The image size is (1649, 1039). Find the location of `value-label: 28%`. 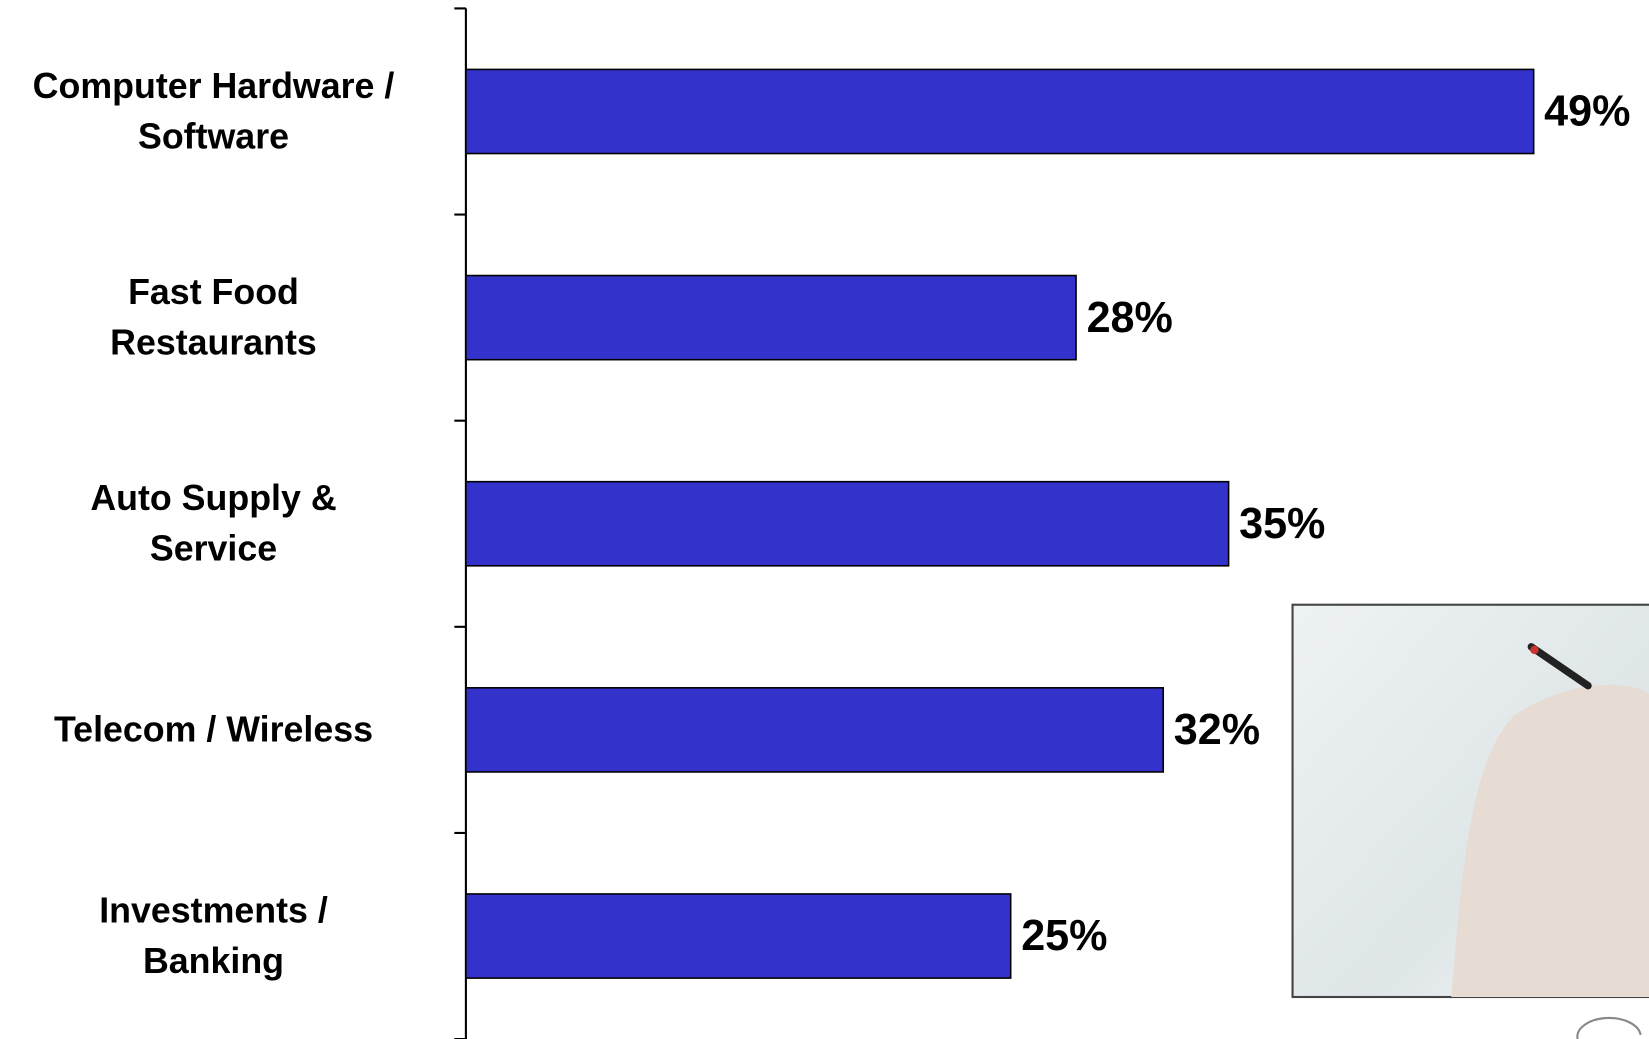

value-label: 28% is located at coordinates (1129, 317).